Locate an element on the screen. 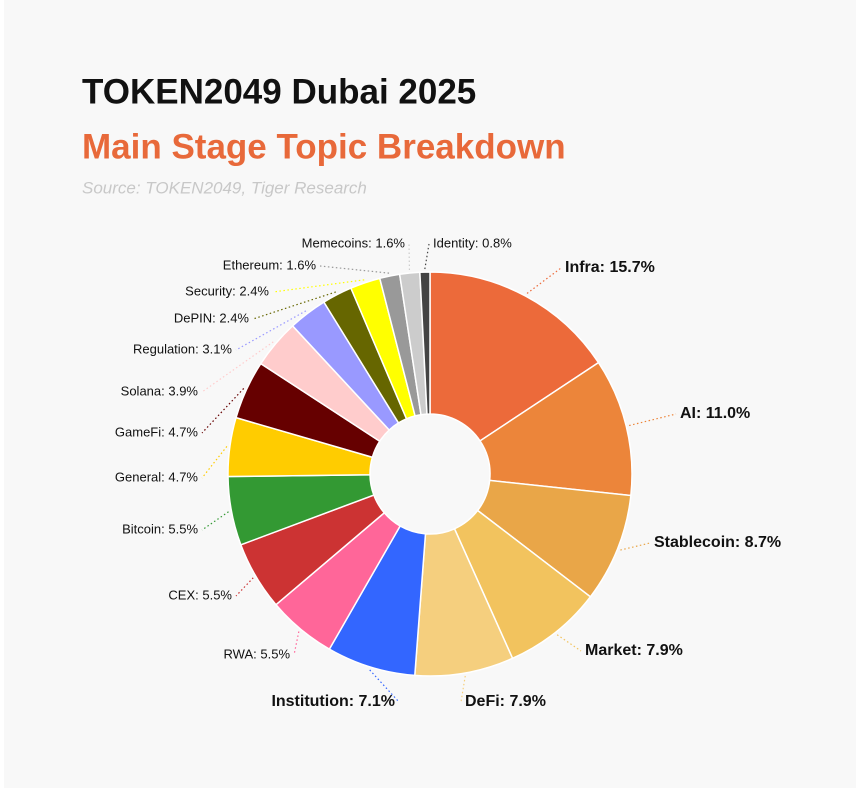  data-label: Ethereum: 1.6% is located at coordinates (270, 264).